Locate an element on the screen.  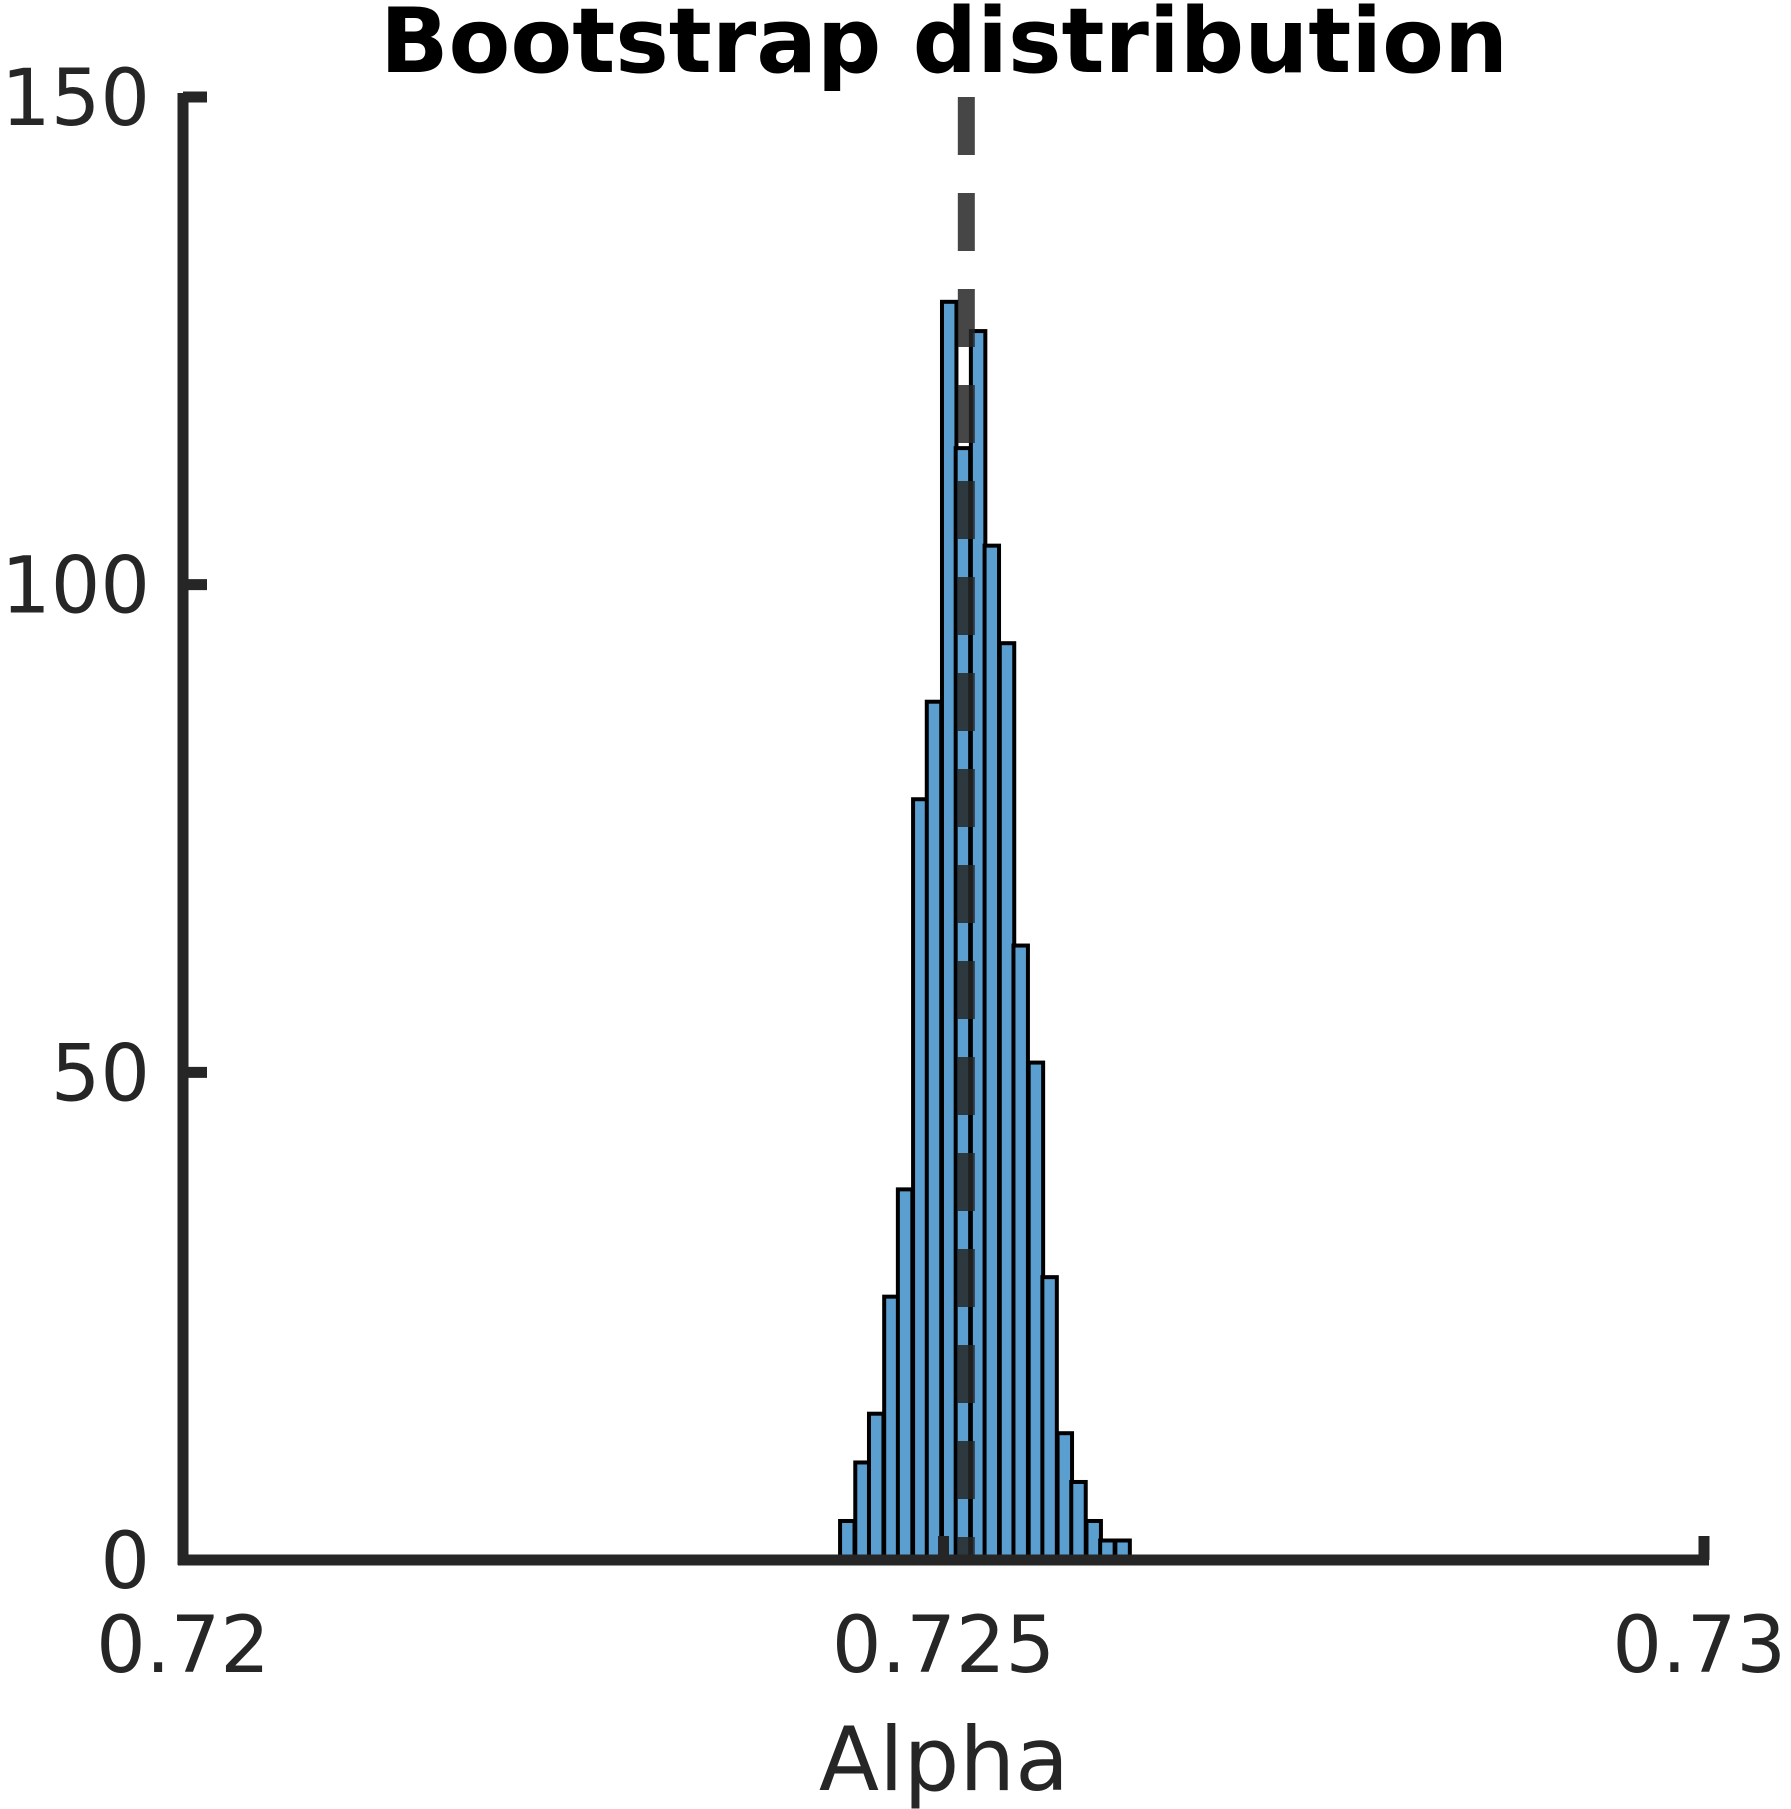
chart-title: Bootstrap distribution is located at coordinates (944, 47).